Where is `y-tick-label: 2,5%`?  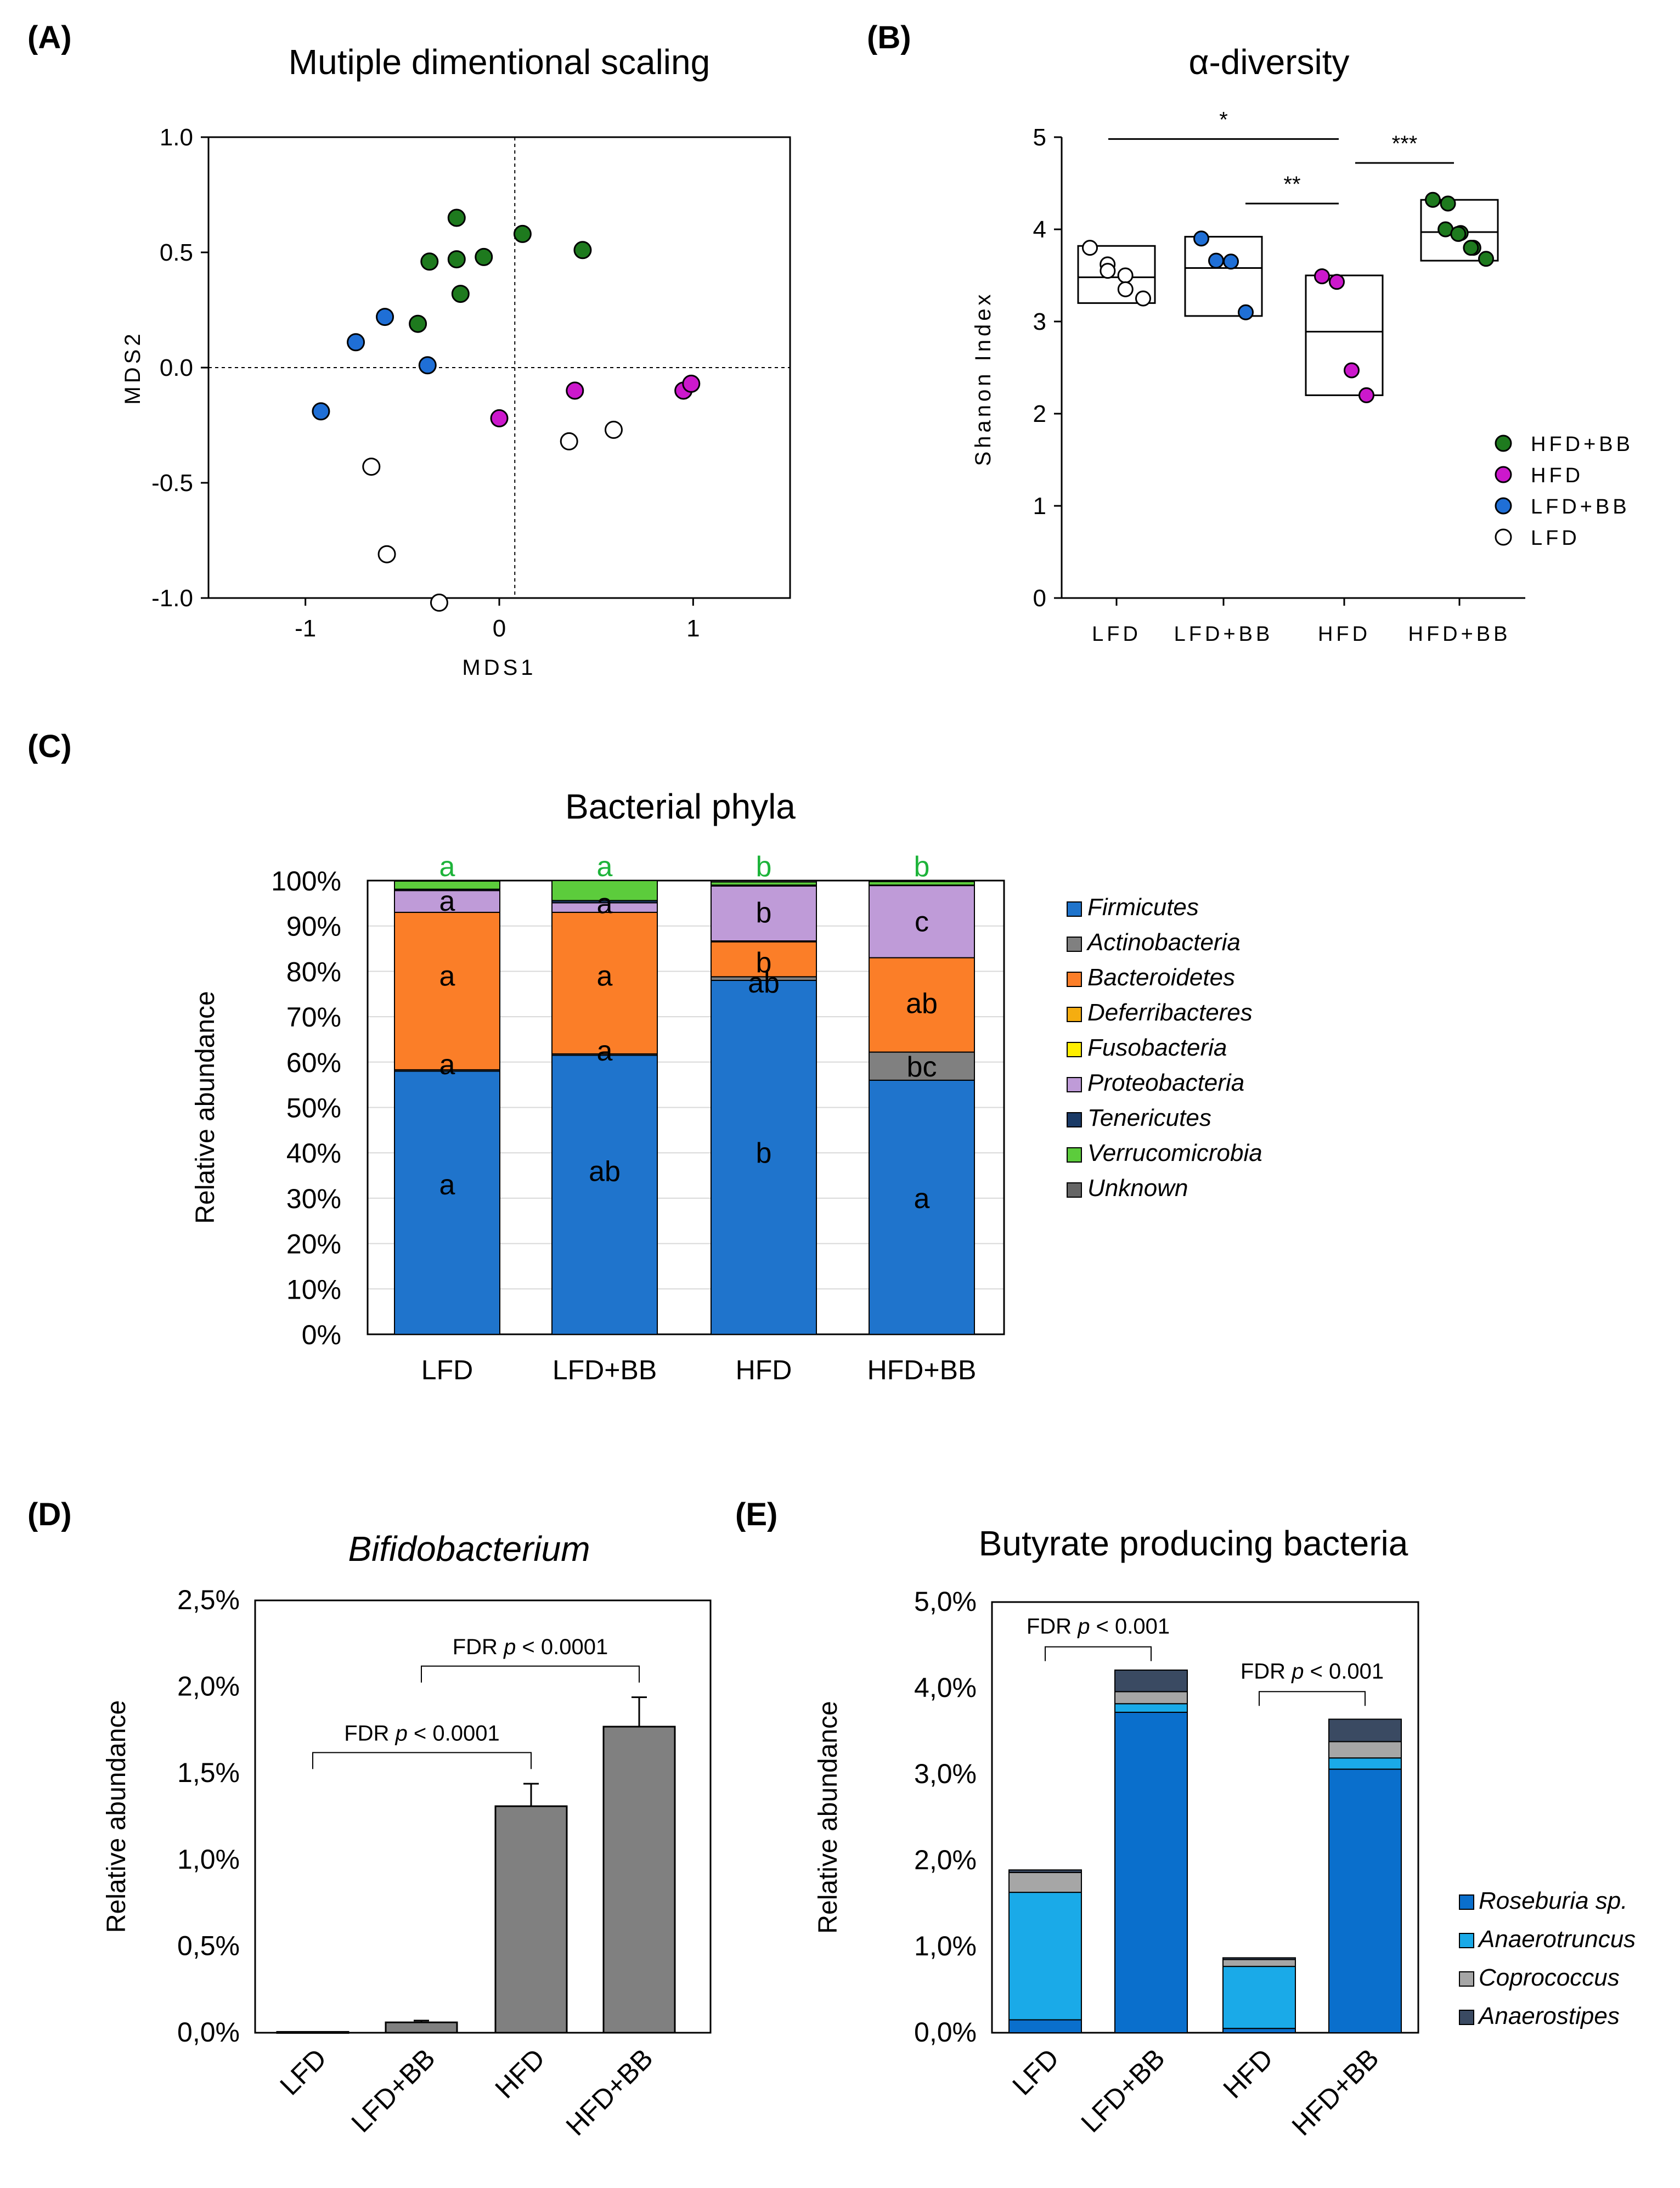 y-tick-label: 2,5% is located at coordinates (208, 1599).